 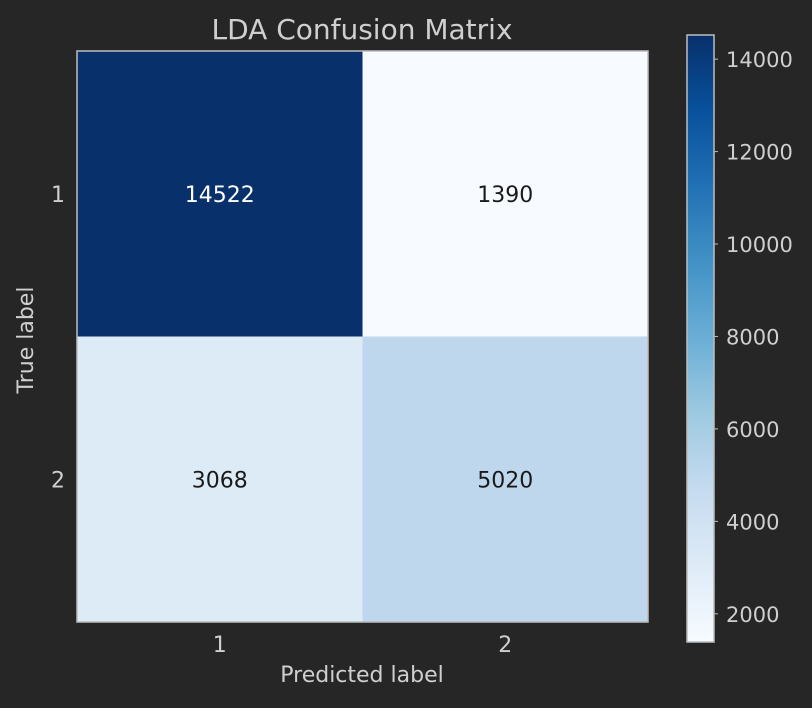 What do you see at coordinates (752, 615) in the screenshot?
I see `colorbar-tick-label: 2000` at bounding box center [752, 615].